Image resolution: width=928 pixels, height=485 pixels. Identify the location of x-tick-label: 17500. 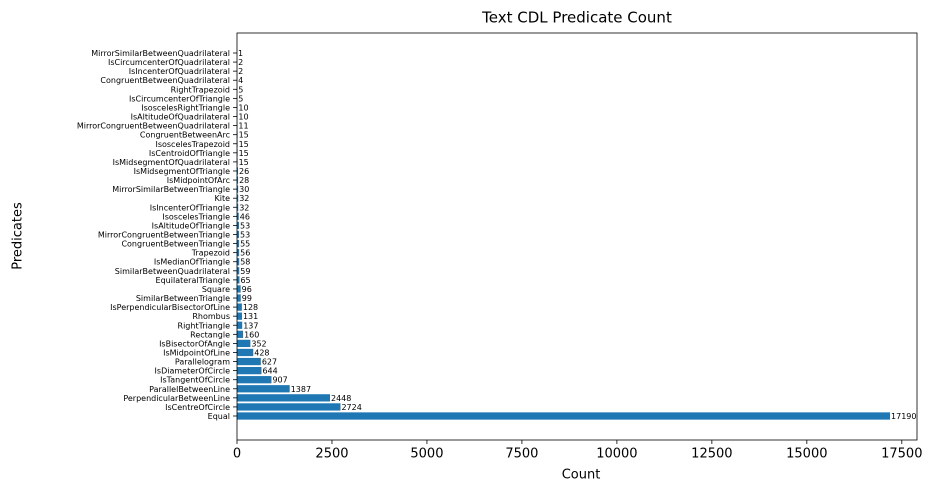
(901, 454).